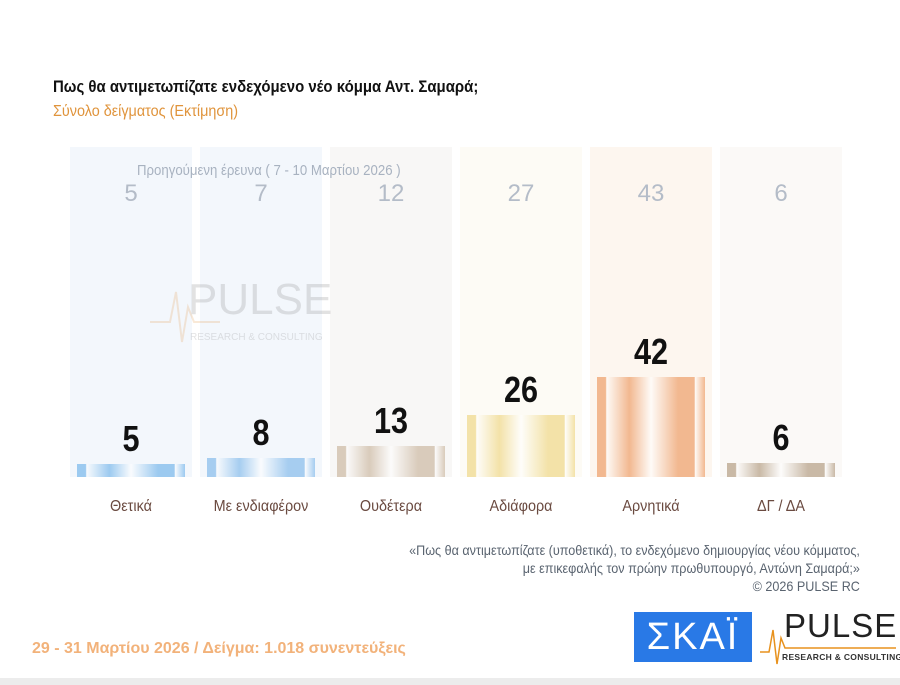 The height and width of the screenshot is (685, 900). I want to click on previous-value: 5, so click(131, 193).